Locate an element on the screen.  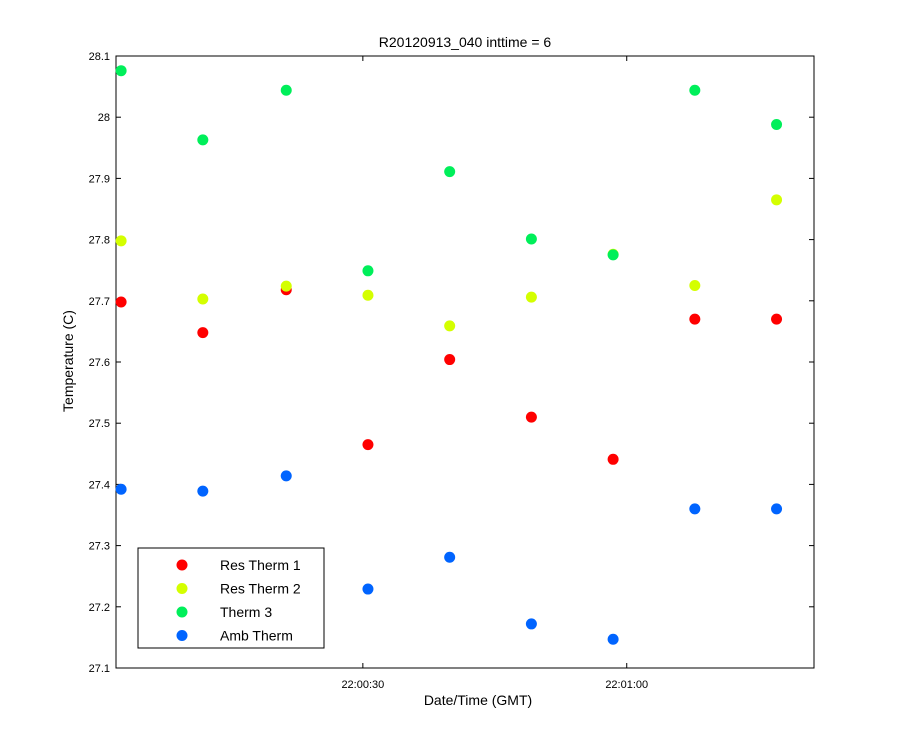
legend-label: Amb Therm is located at coordinates (256, 636).